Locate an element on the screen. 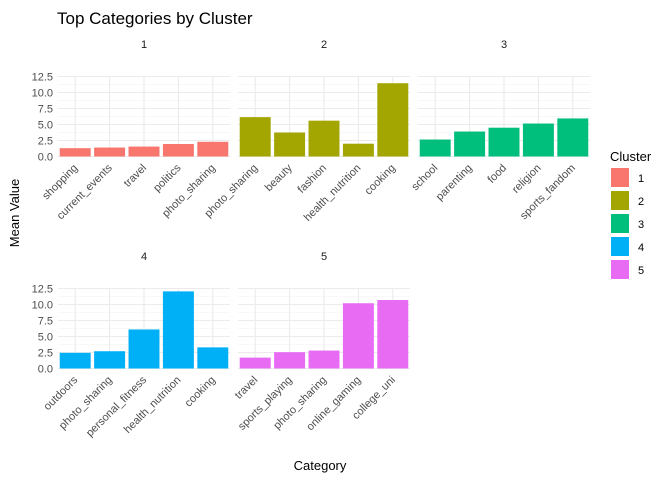 The width and height of the screenshot is (672, 480). bar-beauty is located at coordinates (290, 144).